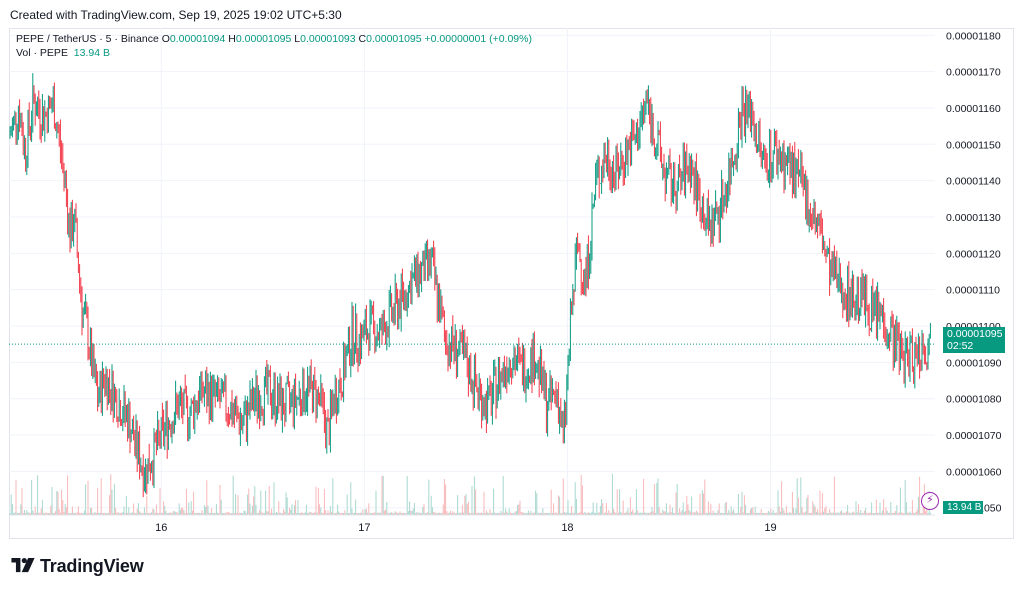 This screenshot has width=1024, height=593. Describe the element at coordinates (77, 566) in the screenshot. I see `tradingview-brand: TradingView` at that location.